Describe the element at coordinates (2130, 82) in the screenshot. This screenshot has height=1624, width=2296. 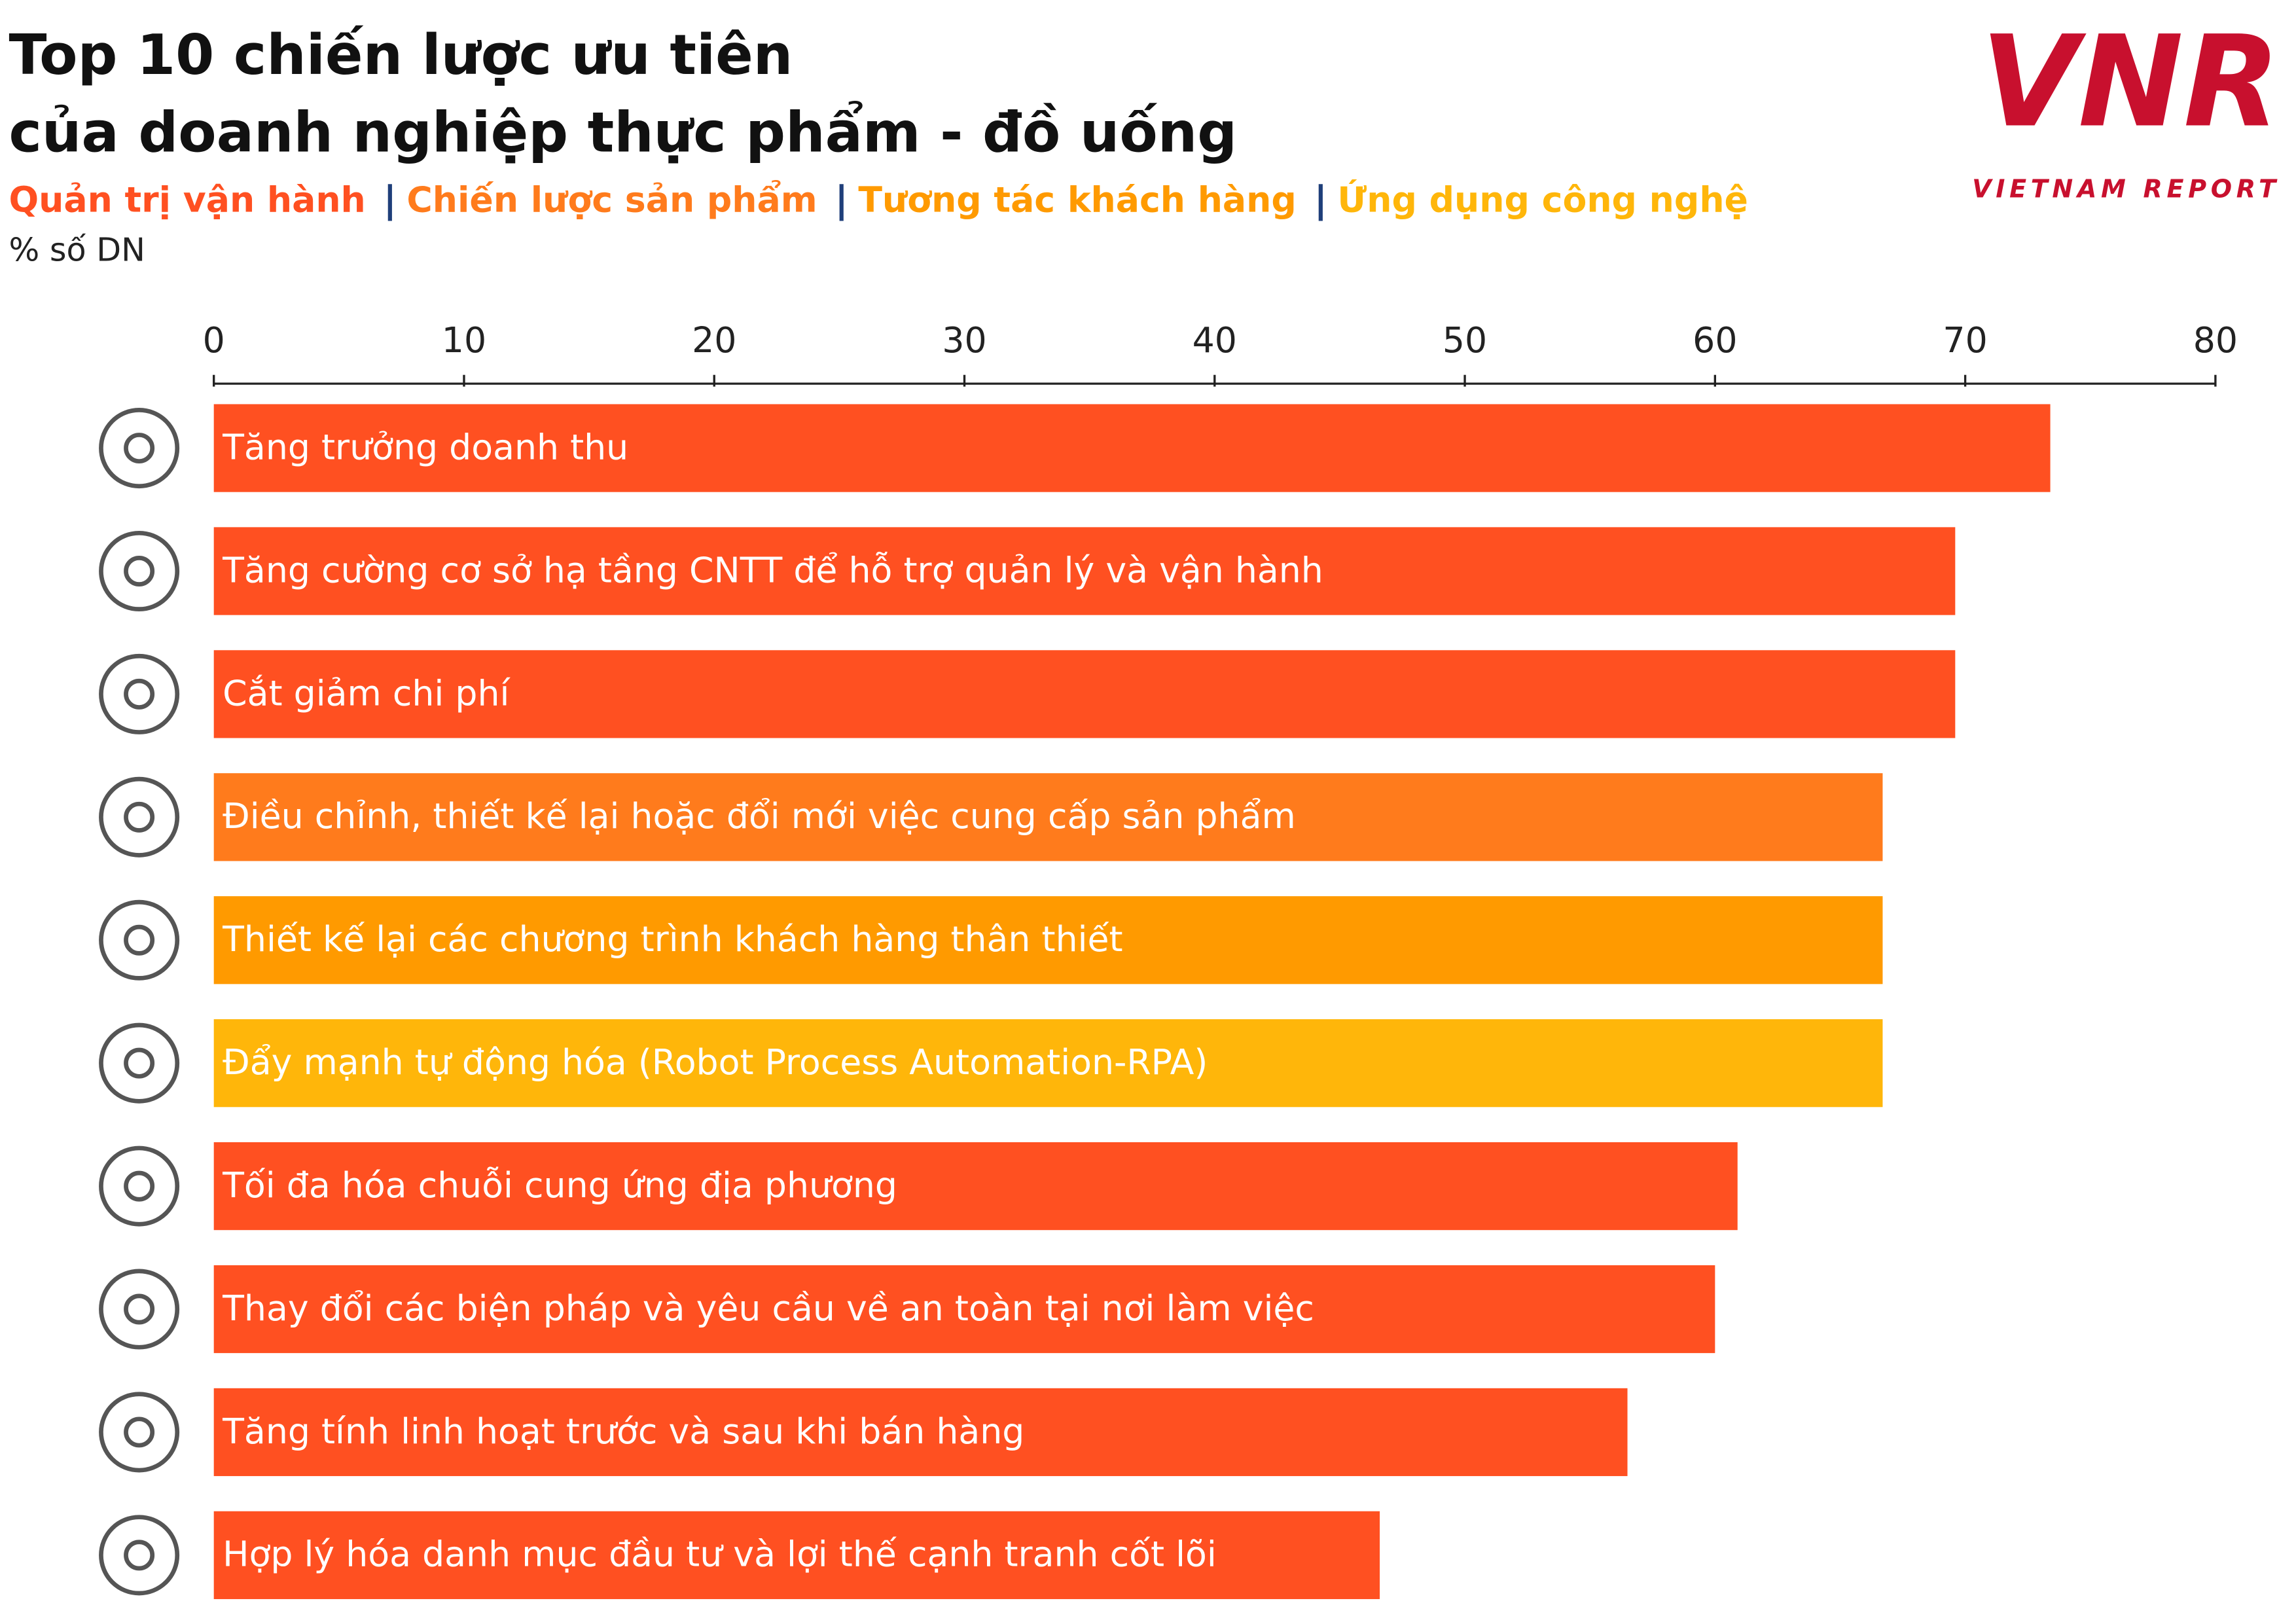
I see `logo-mark: VNR` at that location.